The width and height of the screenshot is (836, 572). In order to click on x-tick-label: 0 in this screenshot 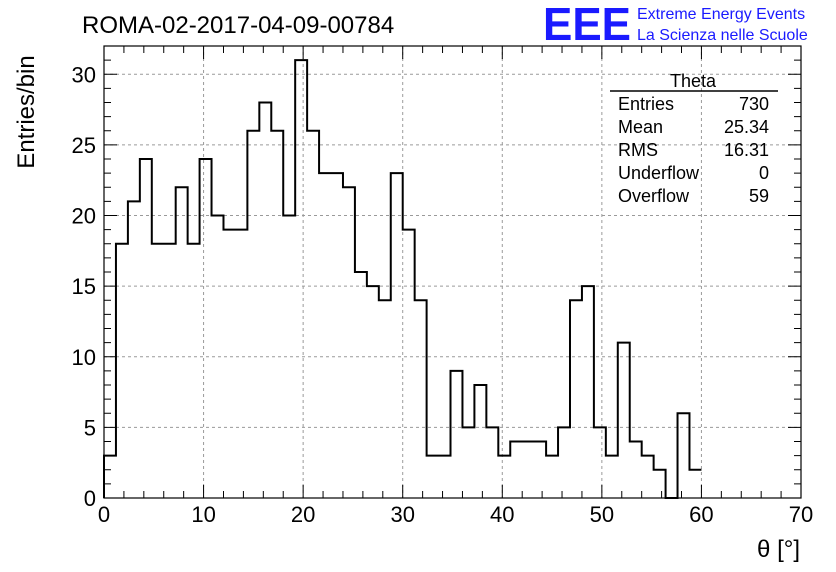, I will do `click(104, 514)`.